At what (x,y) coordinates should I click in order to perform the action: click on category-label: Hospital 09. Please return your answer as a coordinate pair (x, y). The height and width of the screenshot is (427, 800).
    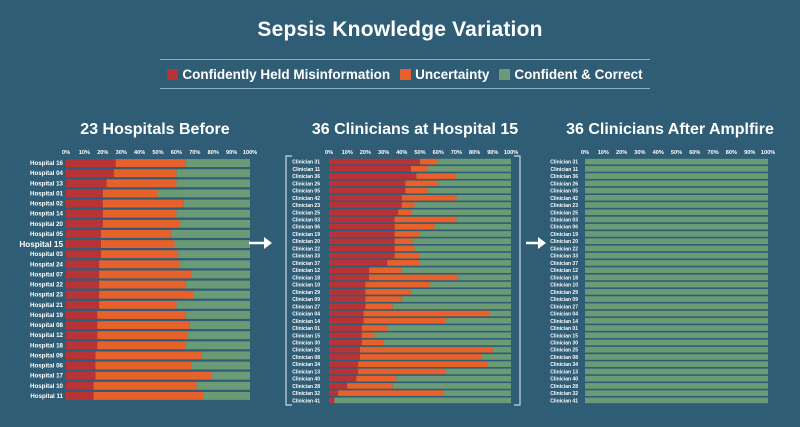
    Looking at the image, I should click on (47, 355).